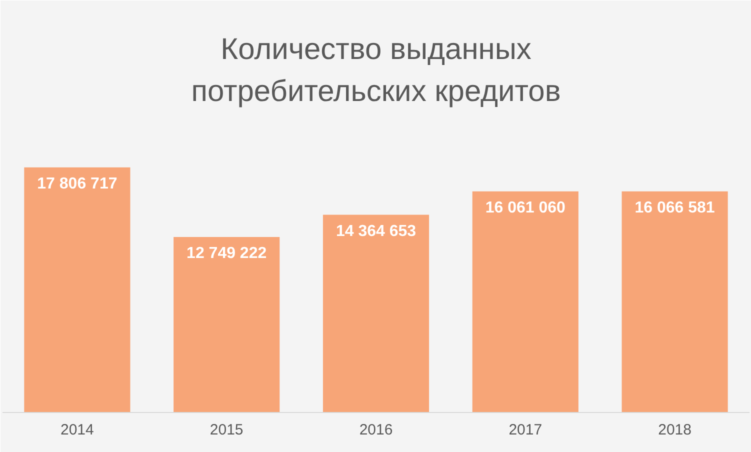 This screenshot has width=751, height=452. What do you see at coordinates (77, 183) in the screenshot?
I see `data-label: 17 806 717` at bounding box center [77, 183].